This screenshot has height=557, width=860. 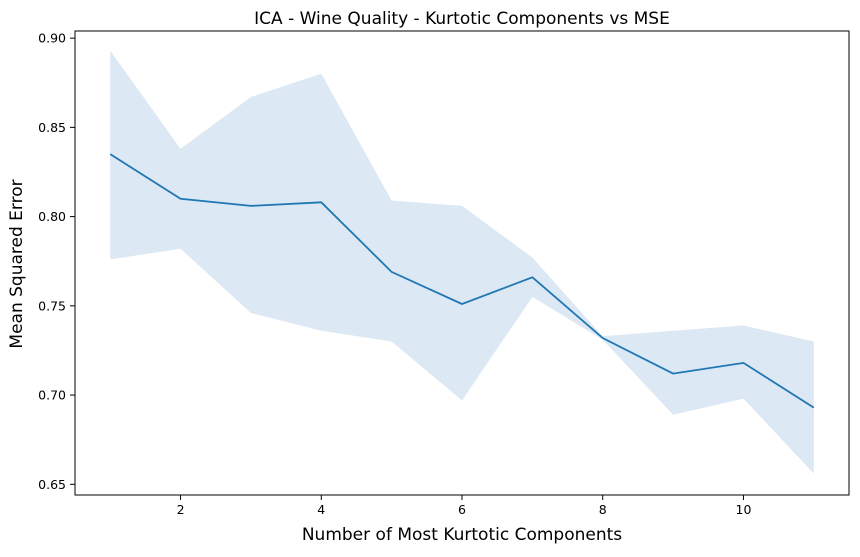 What do you see at coordinates (52, 216) in the screenshot?
I see `y-tick-label: 0.80` at bounding box center [52, 216].